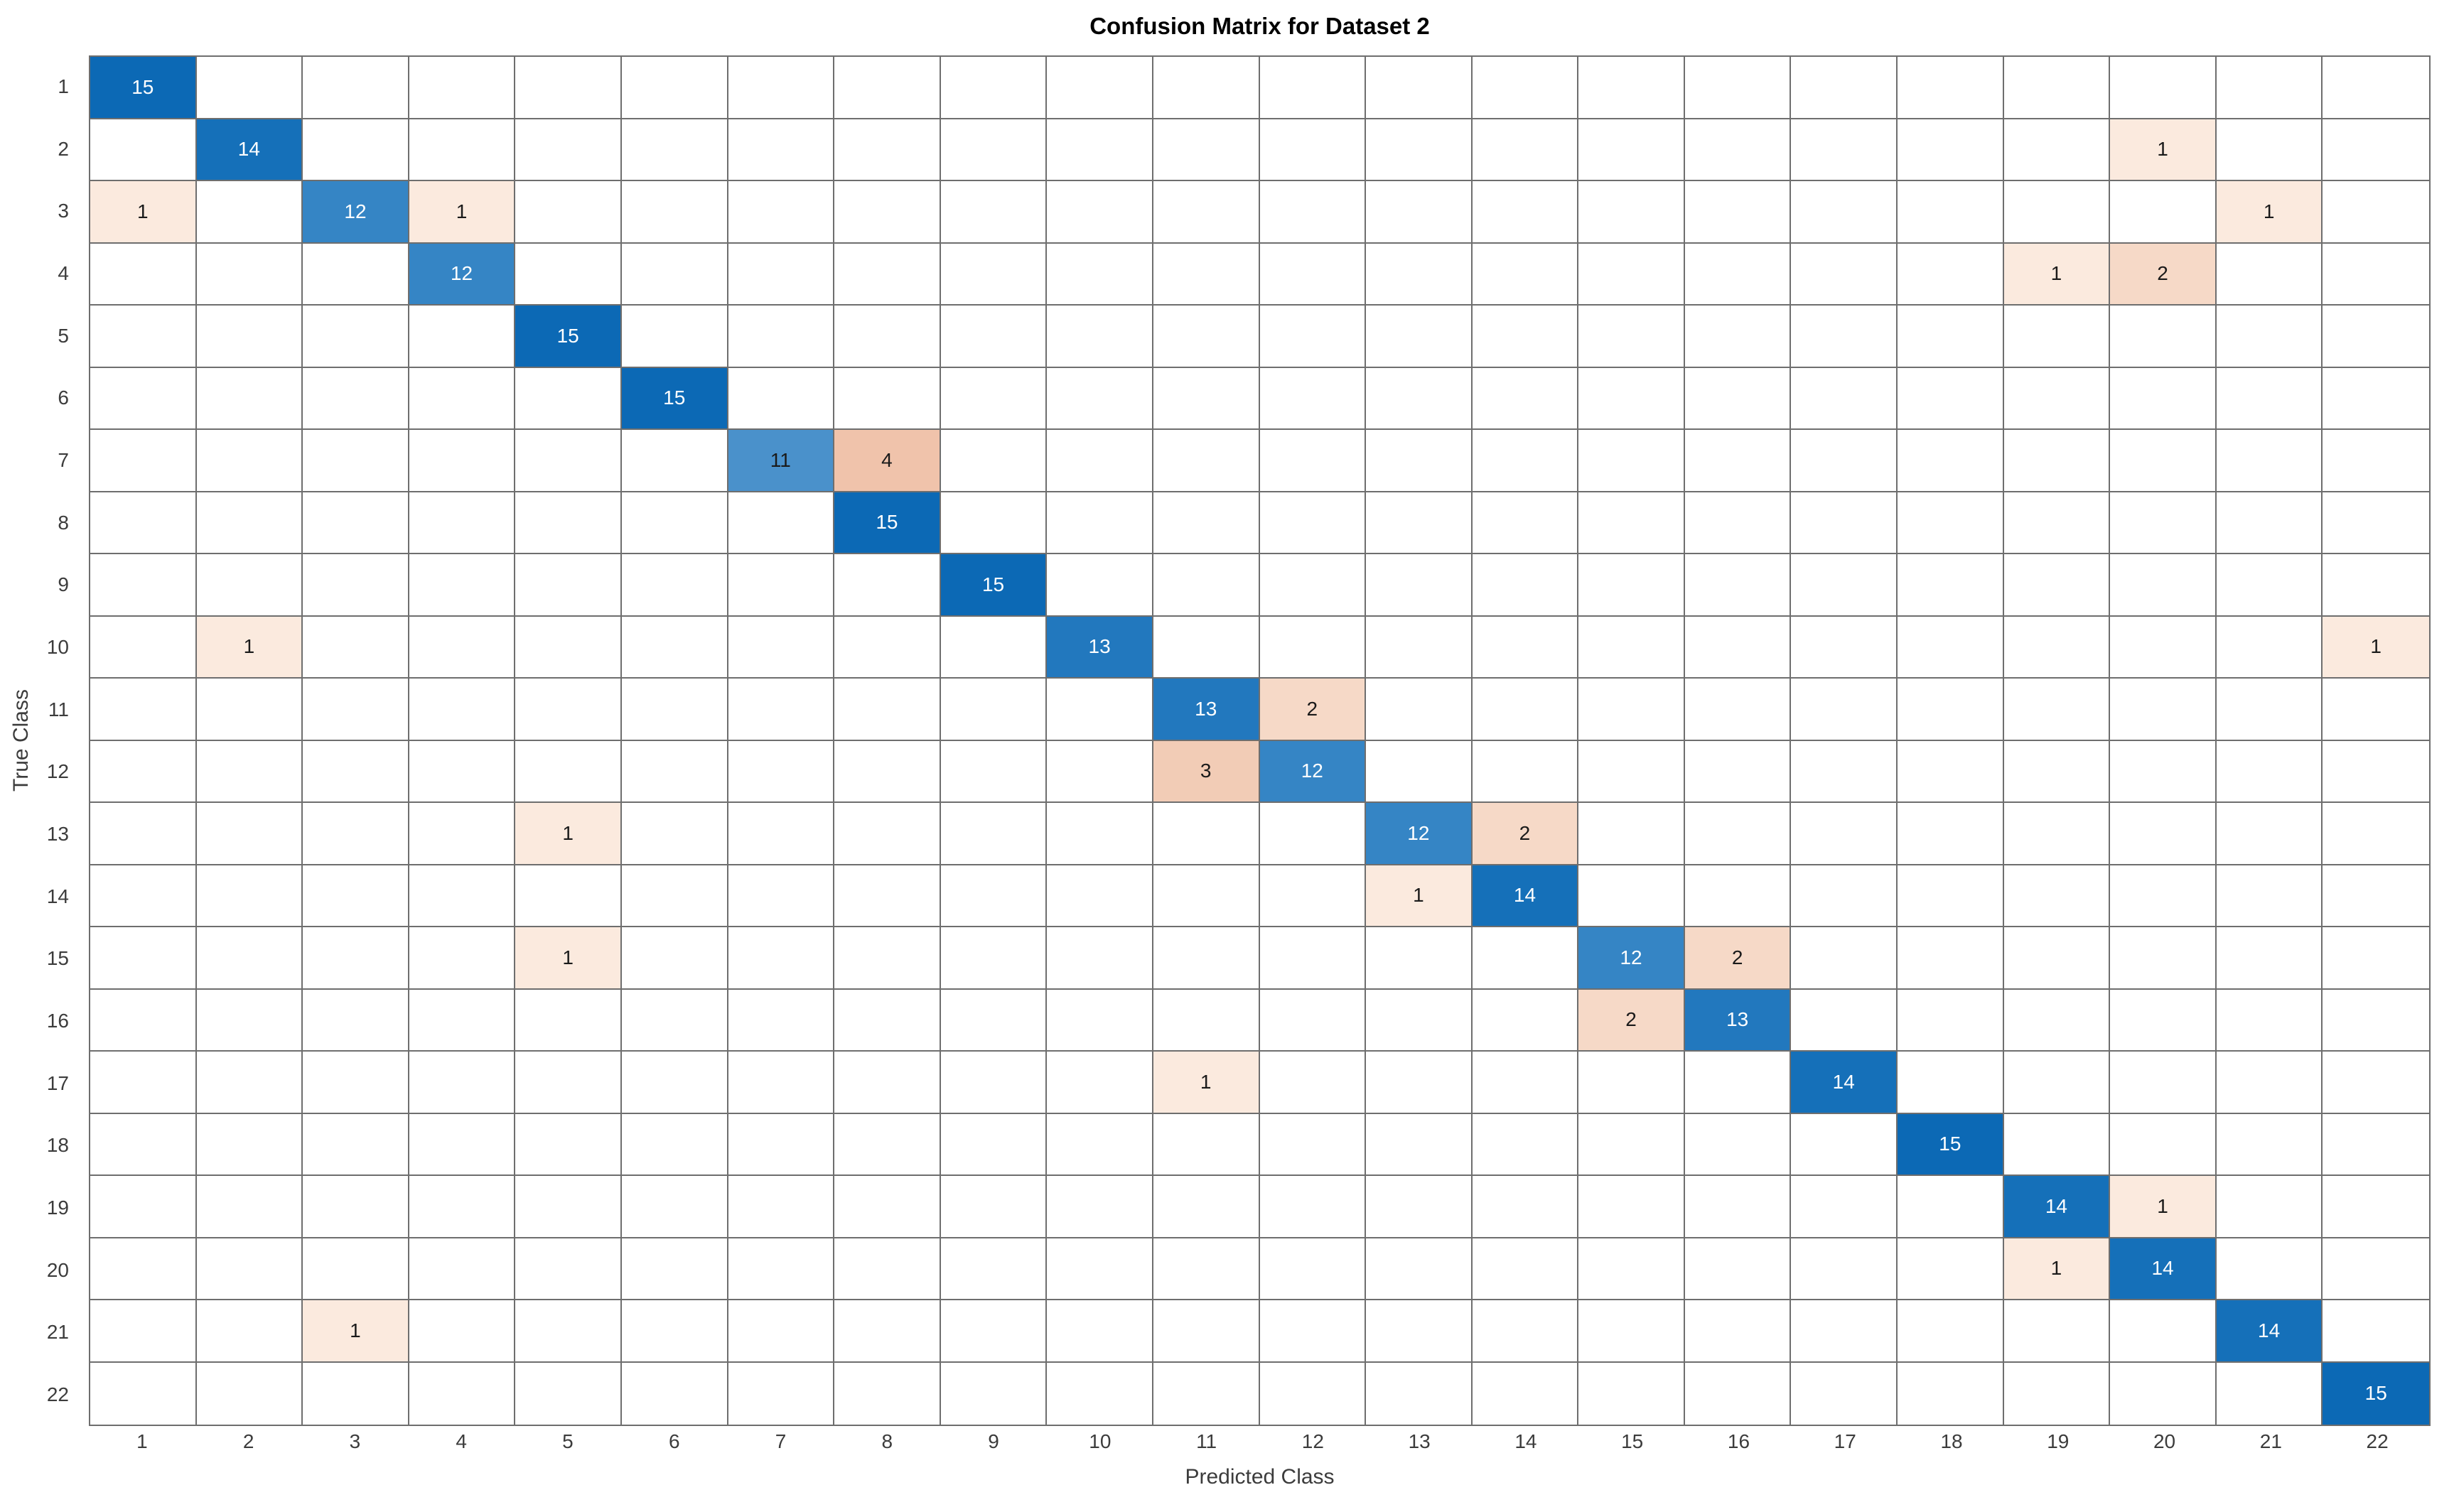 This screenshot has width=2454, height=1512. What do you see at coordinates (462, 274) in the screenshot?
I see `matrix-cell: 12` at bounding box center [462, 274].